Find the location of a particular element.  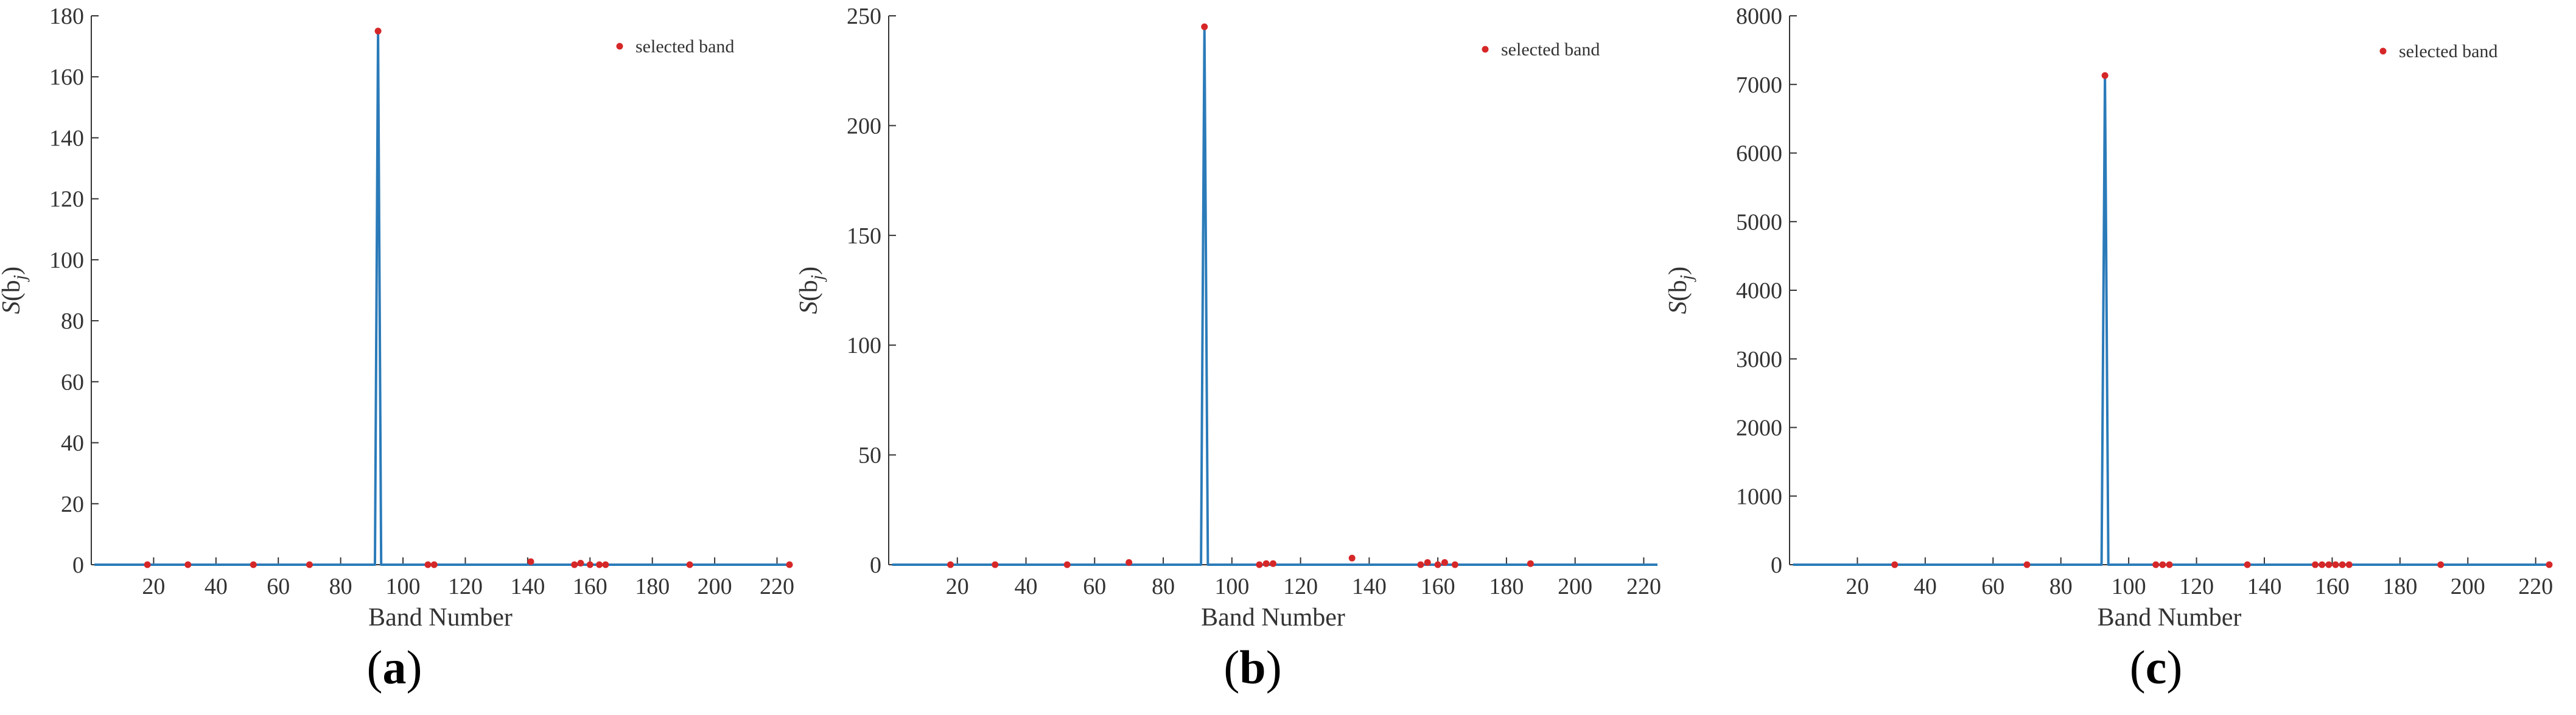

panel-caption: (a) is located at coordinates (394, 667).